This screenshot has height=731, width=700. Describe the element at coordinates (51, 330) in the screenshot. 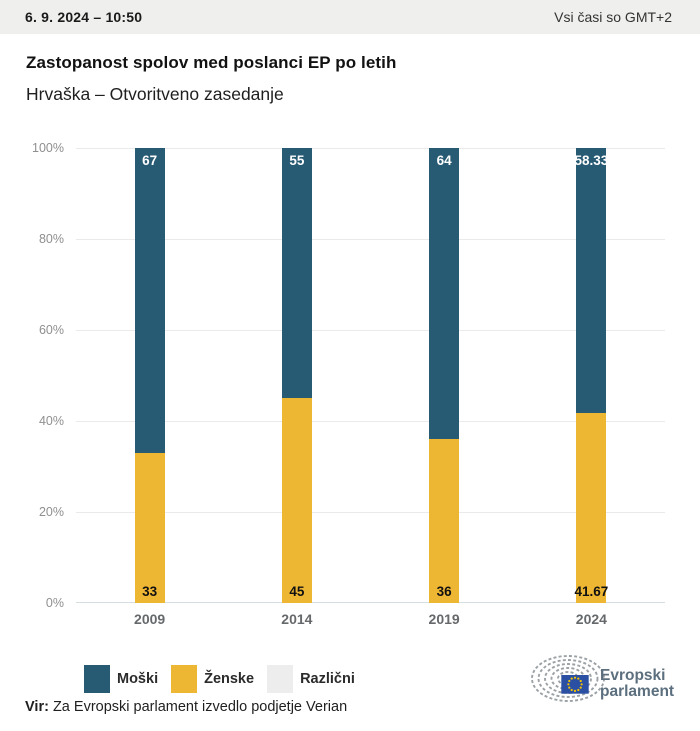

I see `y-tick-label: 60%` at that location.